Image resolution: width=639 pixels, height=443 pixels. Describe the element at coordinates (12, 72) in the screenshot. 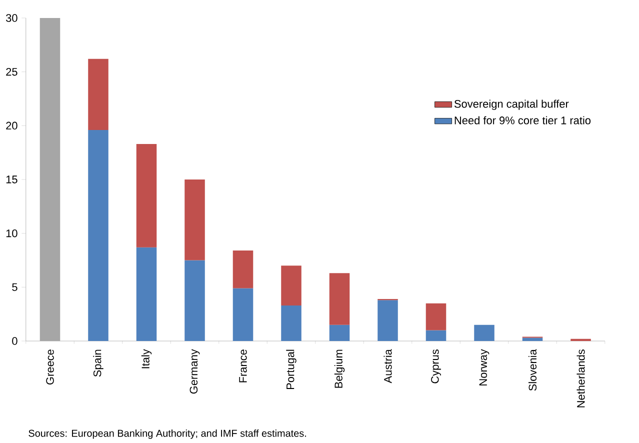

I see `y-tick-label: 25` at that location.